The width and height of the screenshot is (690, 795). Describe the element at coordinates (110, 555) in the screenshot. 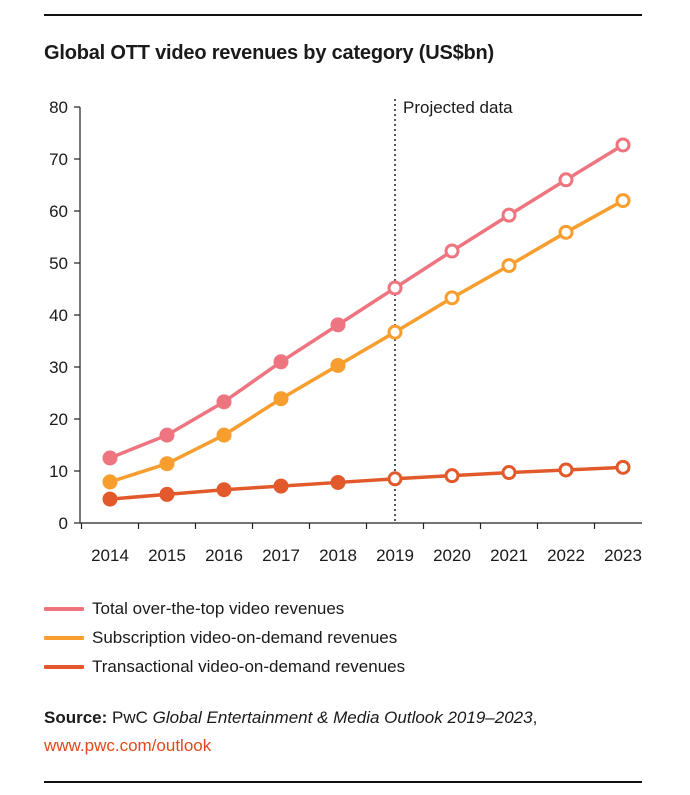

I see `x-tick-label: 2014` at that location.